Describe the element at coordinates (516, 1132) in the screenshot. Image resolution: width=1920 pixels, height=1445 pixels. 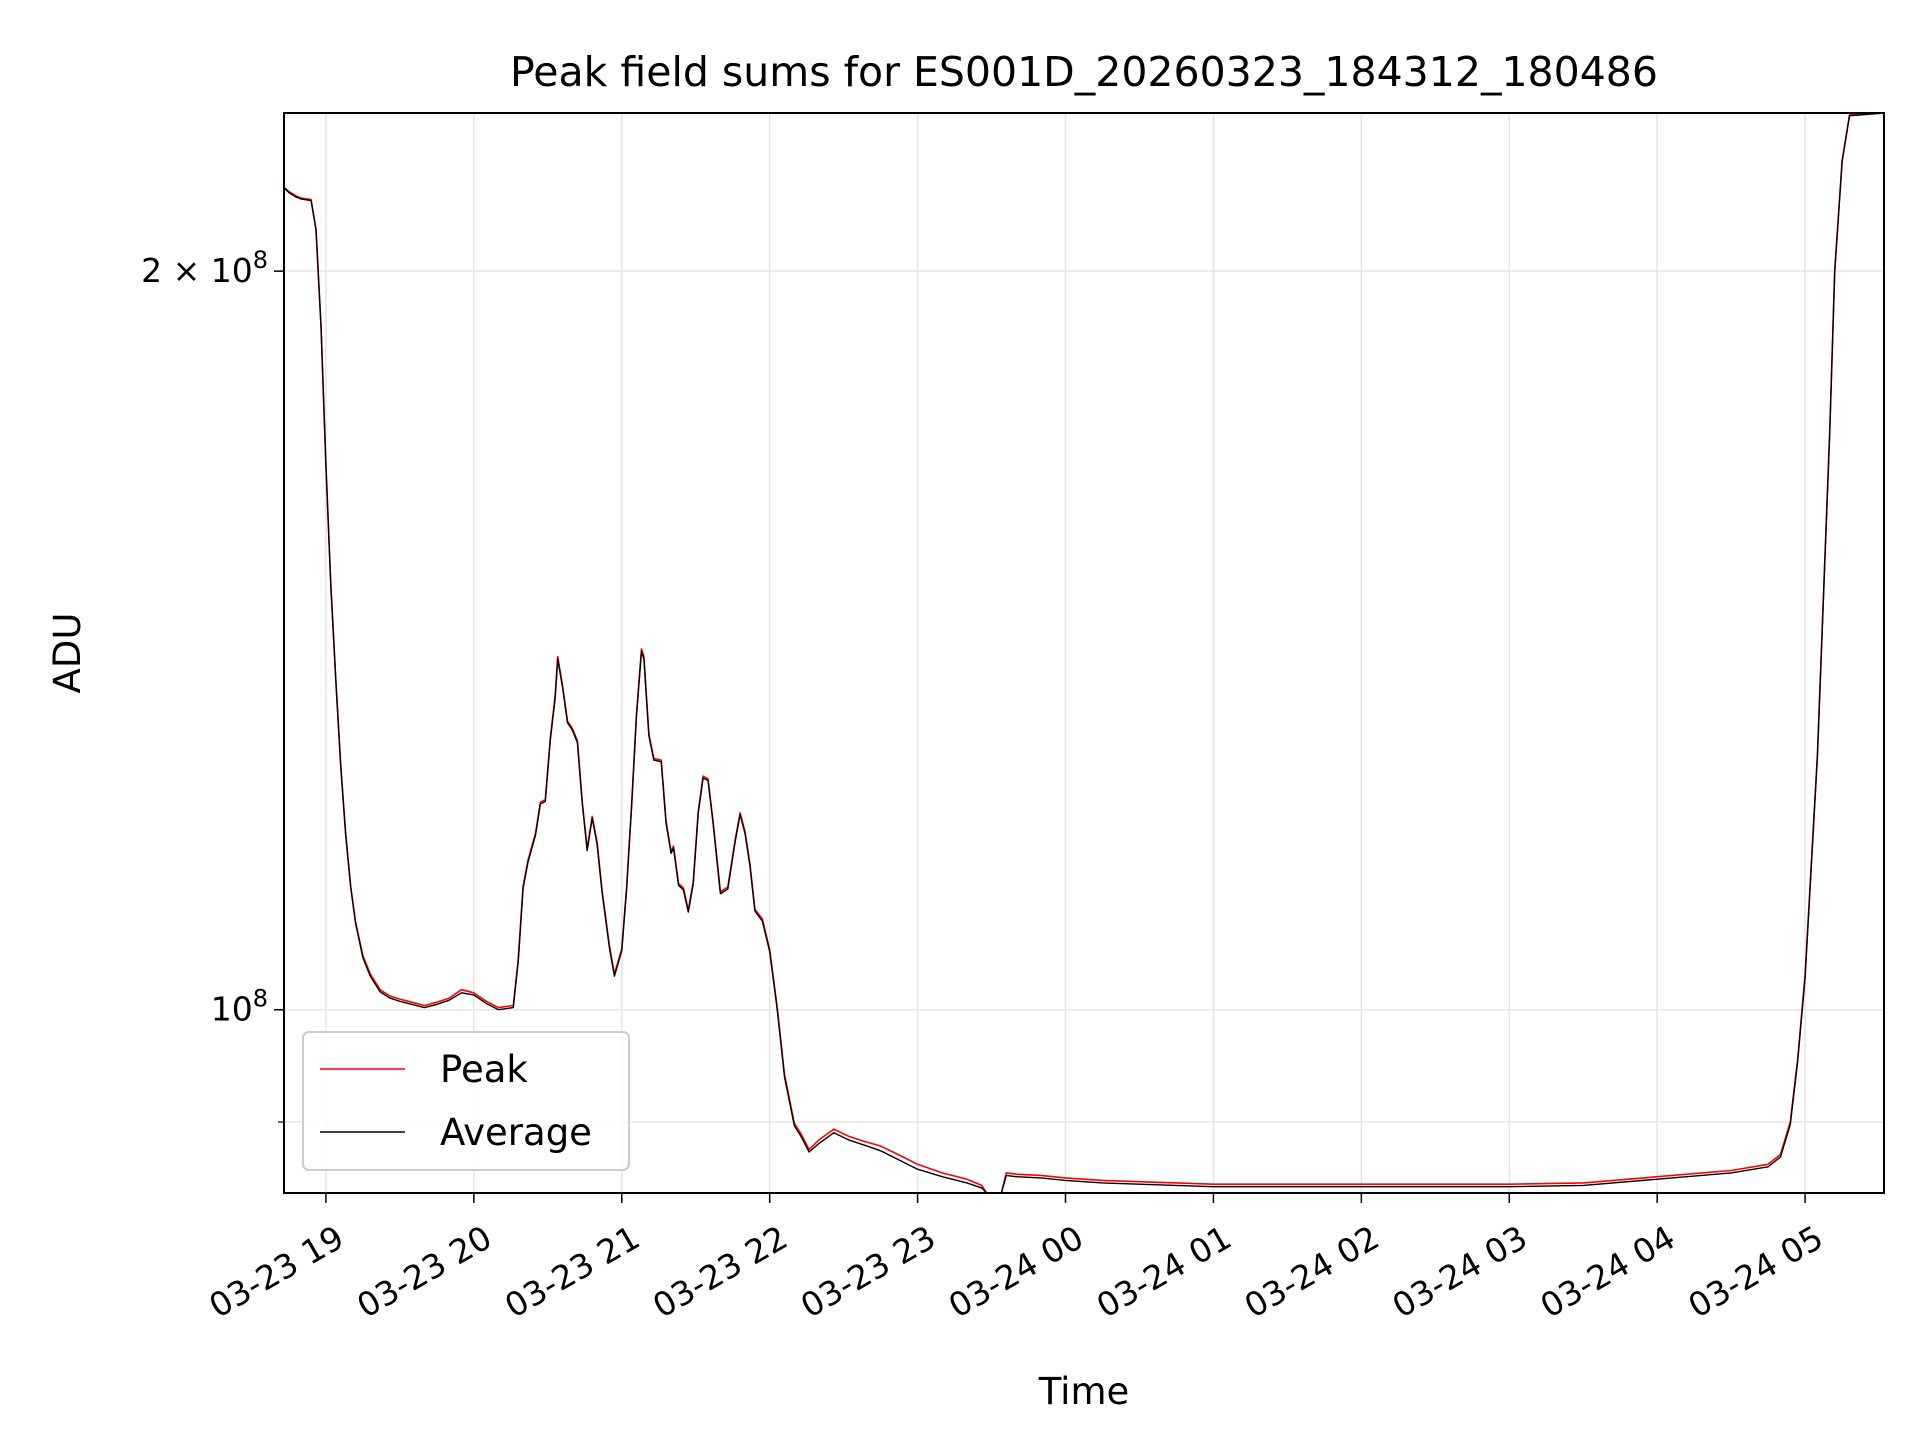
I see `legend-average-label: Average` at that location.